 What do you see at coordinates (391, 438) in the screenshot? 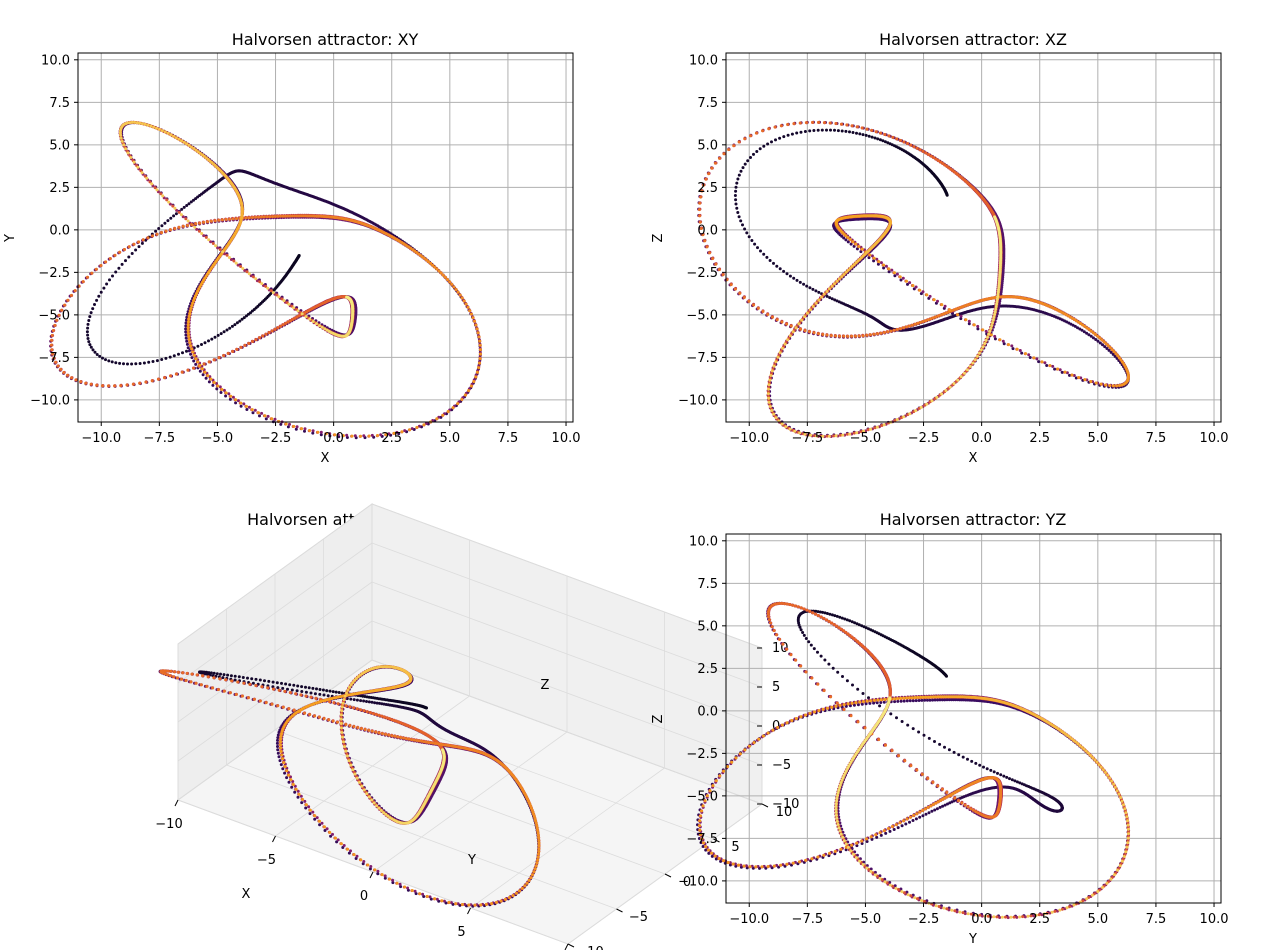
I see `x-tick-label: 2.5` at bounding box center [391, 438].